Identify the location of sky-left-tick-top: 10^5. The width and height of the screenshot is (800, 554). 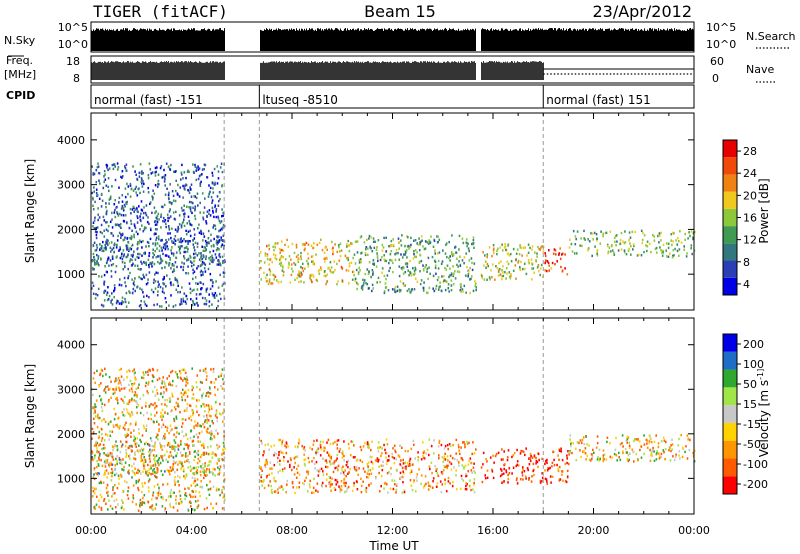
(73, 27).